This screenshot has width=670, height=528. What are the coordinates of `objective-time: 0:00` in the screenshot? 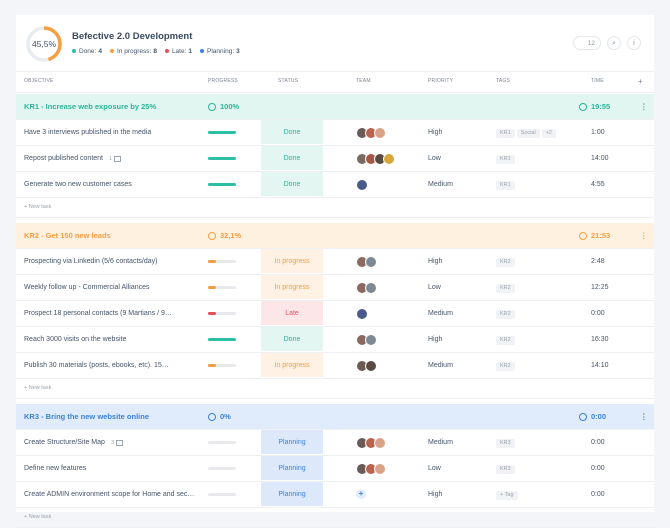 It's located at (599, 416).